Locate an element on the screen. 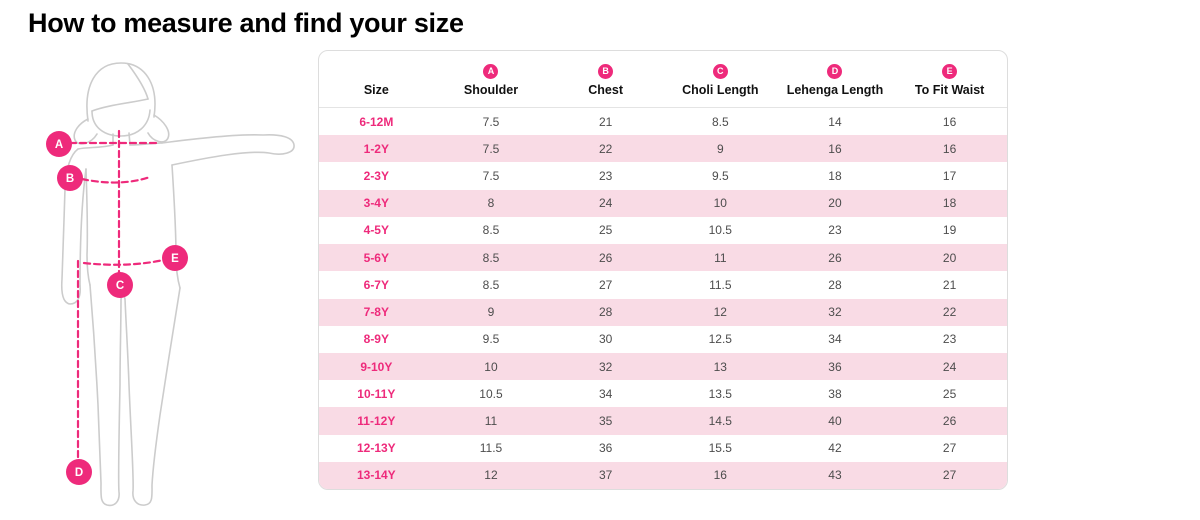 The width and height of the screenshot is (1200, 520). column-badge-icon: B is located at coordinates (606, 71).